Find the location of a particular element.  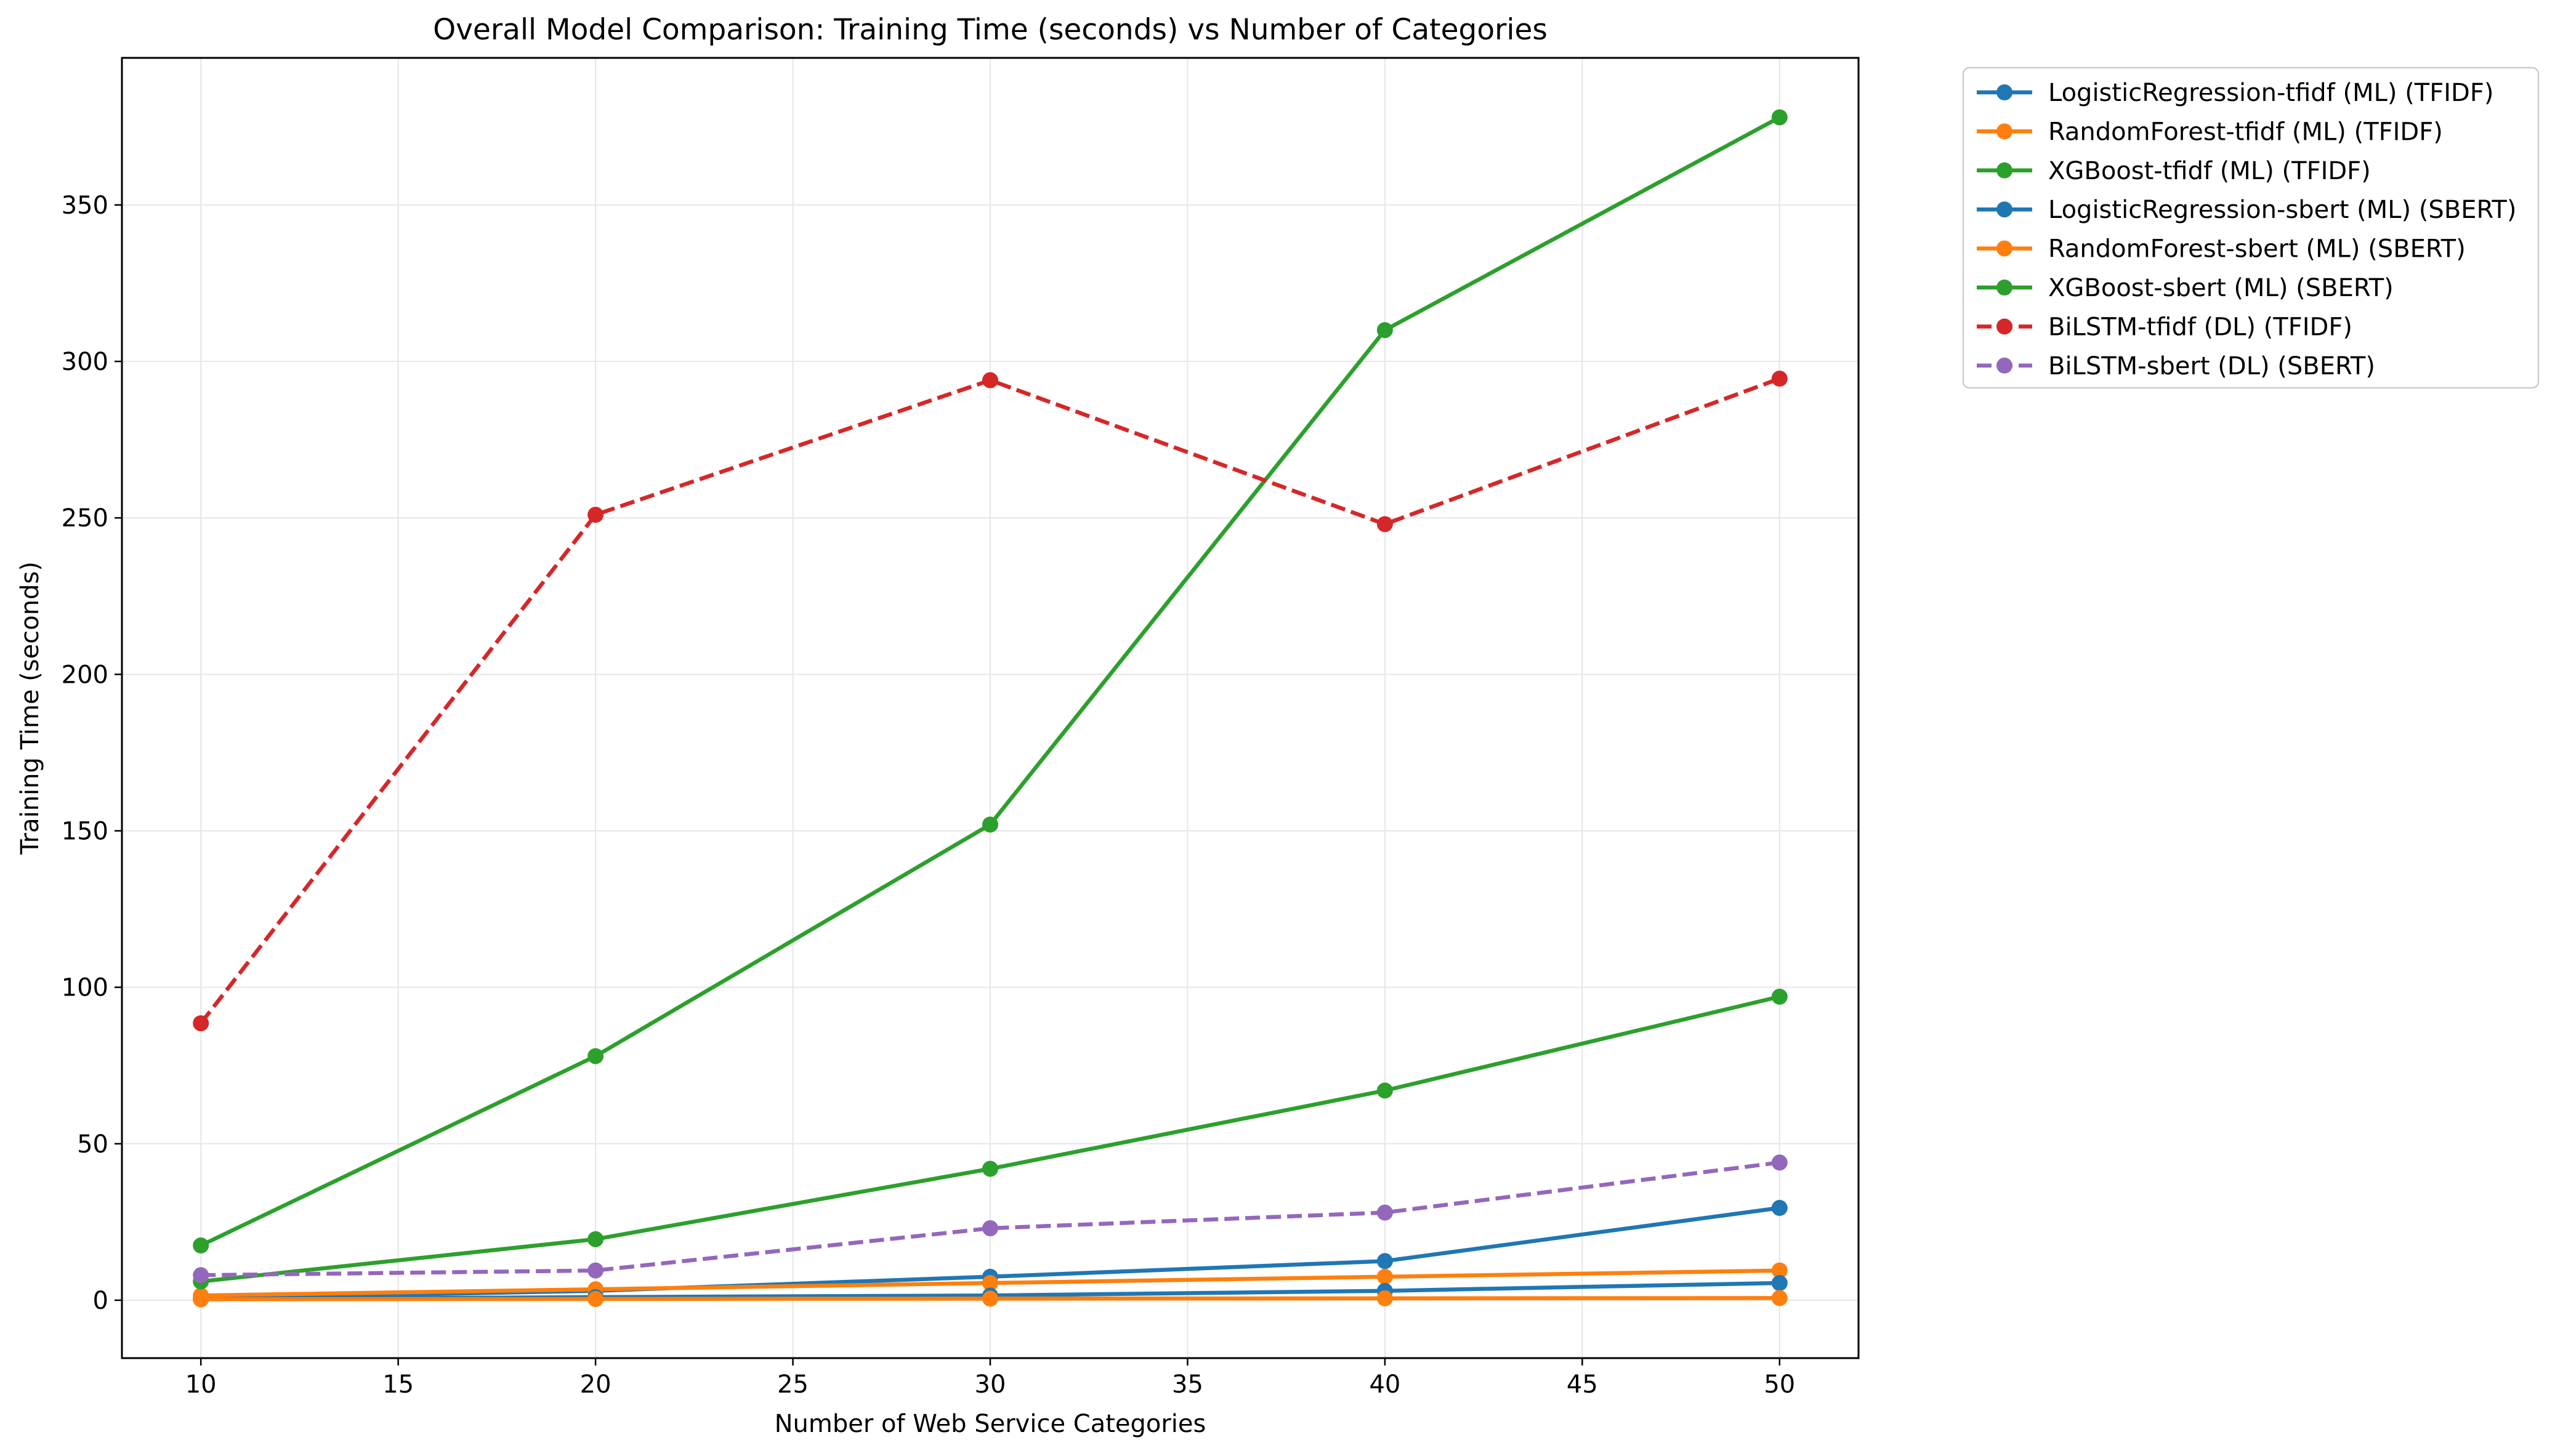

x-tick-label: 45 is located at coordinates (1582, 1385).